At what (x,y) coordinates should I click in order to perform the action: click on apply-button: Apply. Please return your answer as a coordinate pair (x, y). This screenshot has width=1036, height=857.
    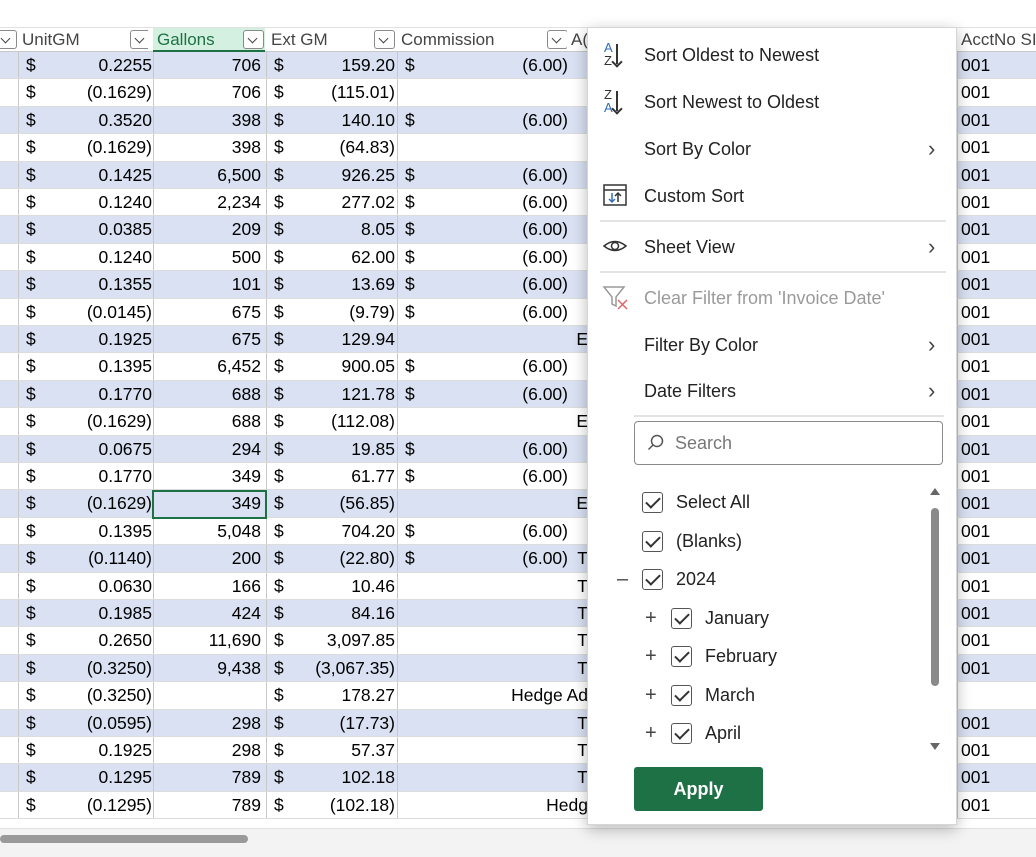
    Looking at the image, I should click on (698, 789).